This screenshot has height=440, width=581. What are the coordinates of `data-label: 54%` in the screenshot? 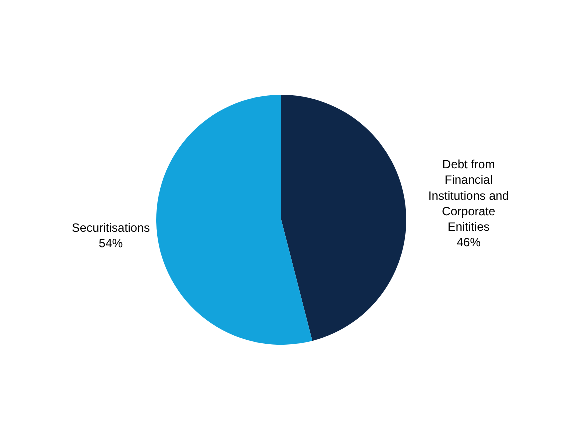 It's located at (111, 243).